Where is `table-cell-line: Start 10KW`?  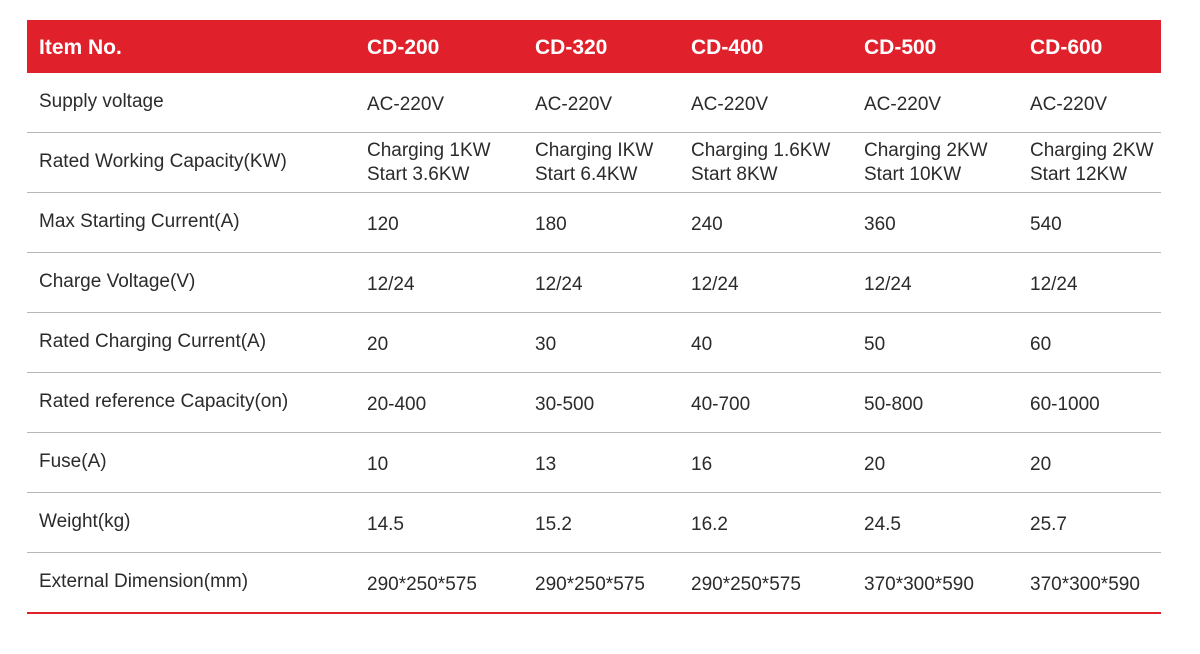 table-cell-line: Start 10KW is located at coordinates (913, 174).